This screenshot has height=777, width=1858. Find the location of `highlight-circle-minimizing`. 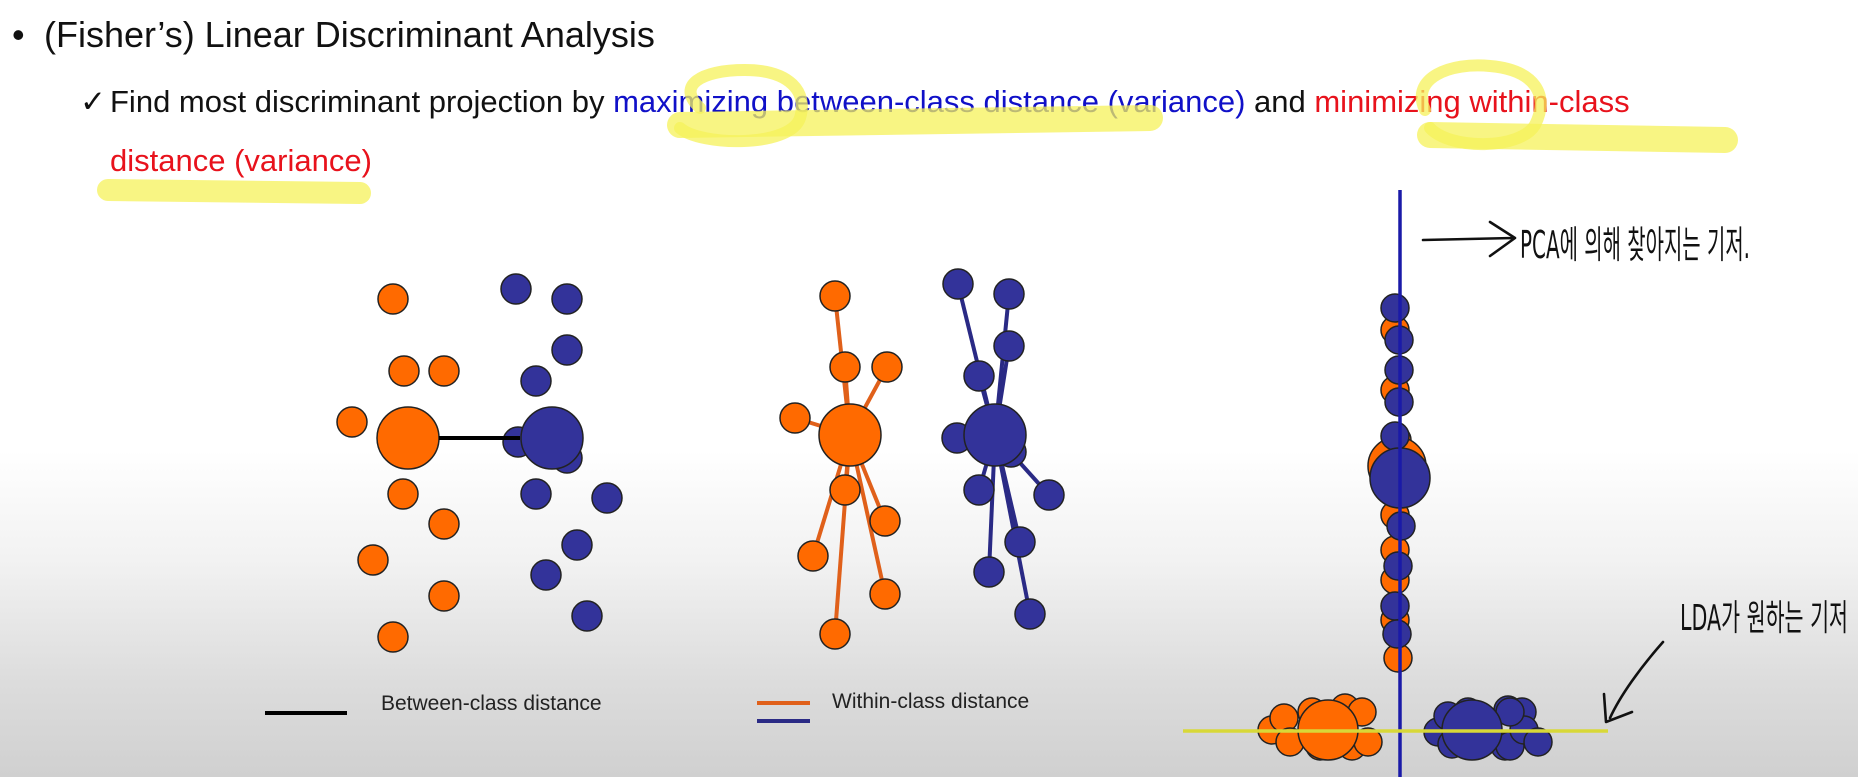

highlight-circle-minimizing is located at coordinates (1481, 105).